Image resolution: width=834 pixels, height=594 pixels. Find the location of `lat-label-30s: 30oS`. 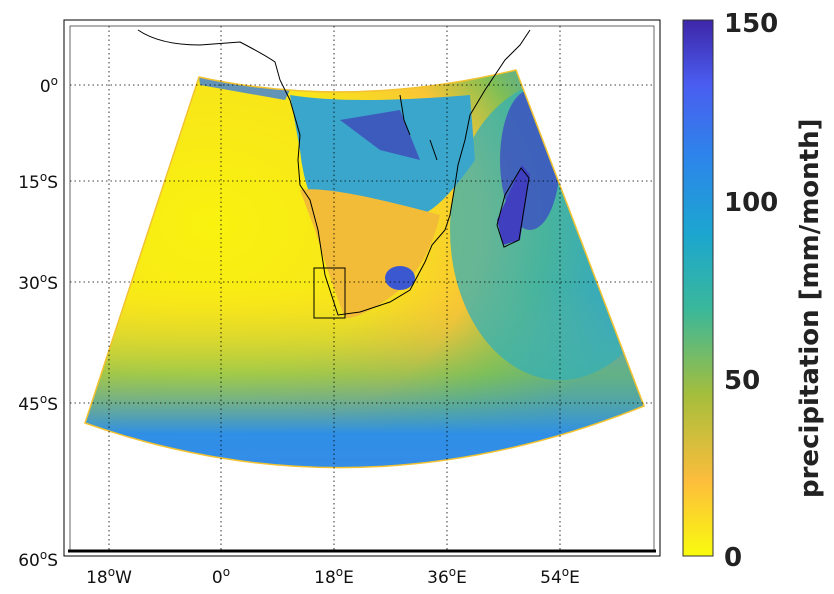

lat-label-30s: 30oS is located at coordinates (38, 282).